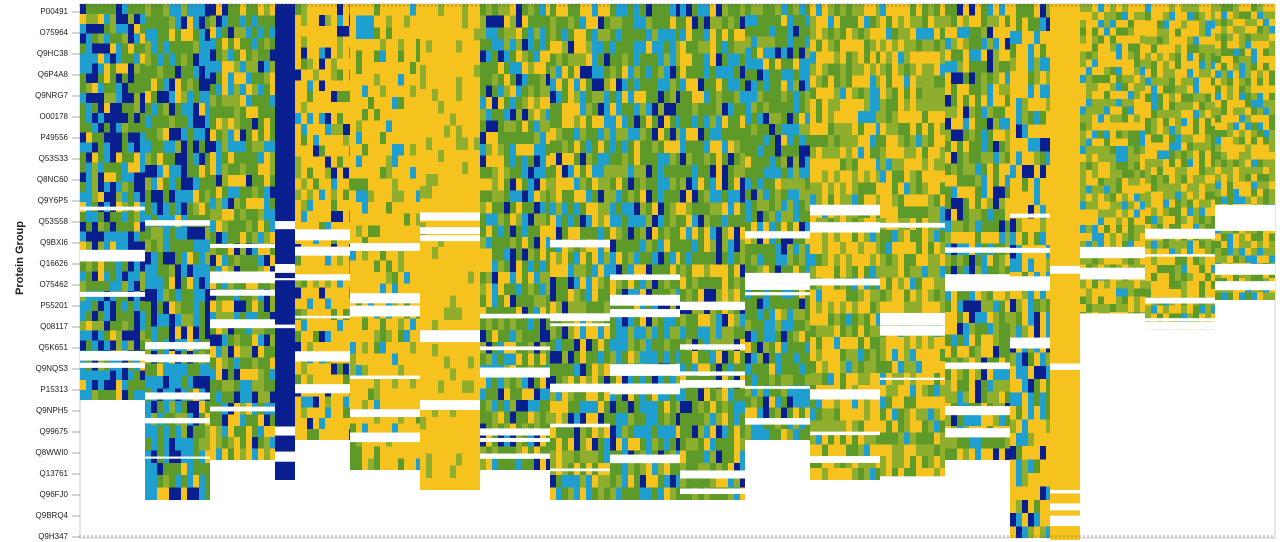 The height and width of the screenshot is (542, 1280). What do you see at coordinates (54, 431) in the screenshot?
I see `y-tick-label: Q99675` at bounding box center [54, 431].